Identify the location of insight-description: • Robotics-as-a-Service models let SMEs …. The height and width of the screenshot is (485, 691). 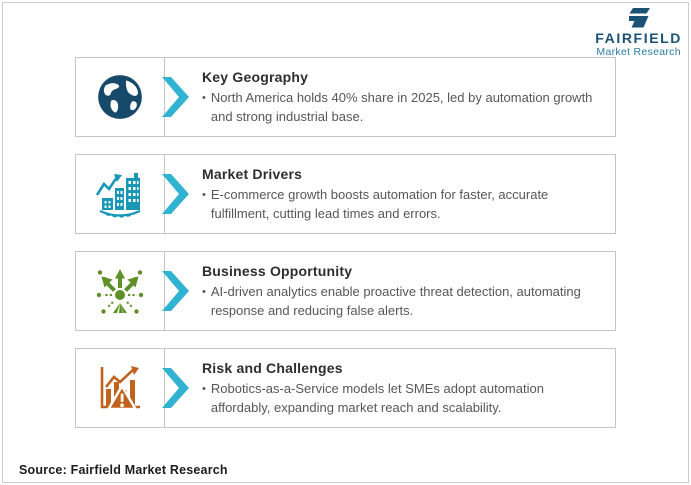
(397, 398).